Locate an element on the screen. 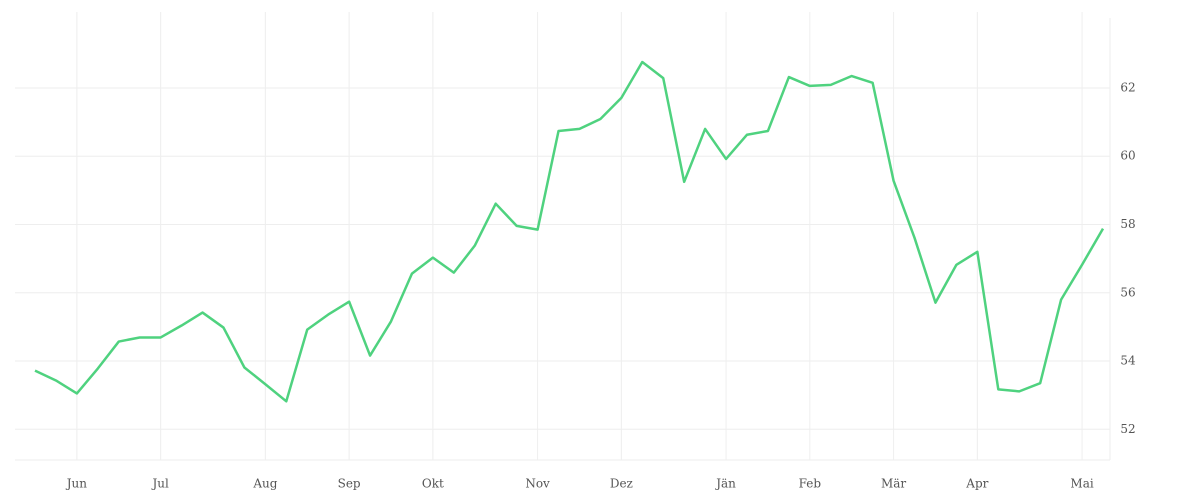  x-tick-label: Jul is located at coordinates (159, 484).